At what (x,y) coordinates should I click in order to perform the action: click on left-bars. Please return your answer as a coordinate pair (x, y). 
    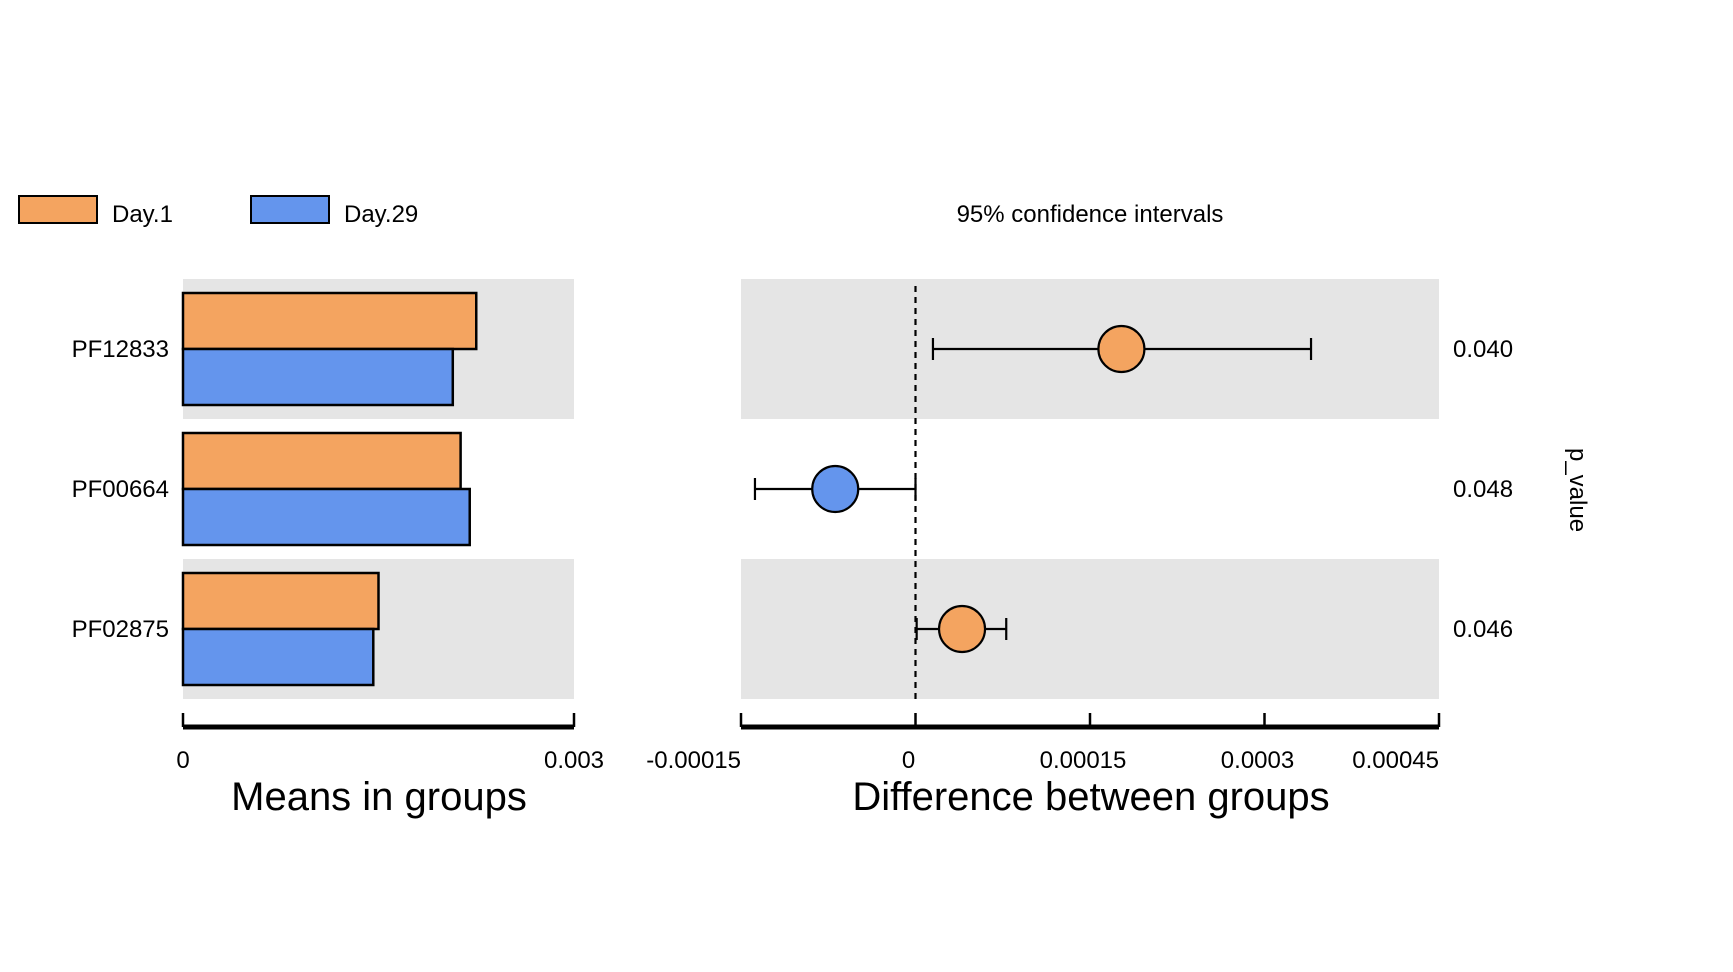
    Looking at the image, I should click on (329, 489).